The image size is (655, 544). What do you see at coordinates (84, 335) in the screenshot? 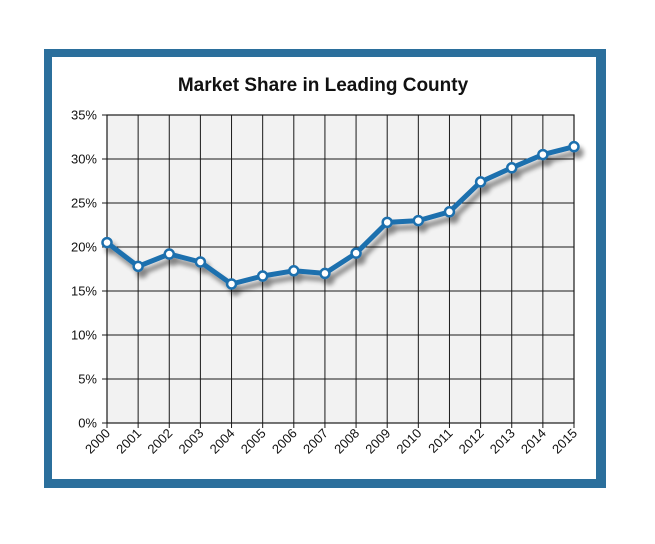
I see `y-tick-label: 10%` at bounding box center [84, 335].